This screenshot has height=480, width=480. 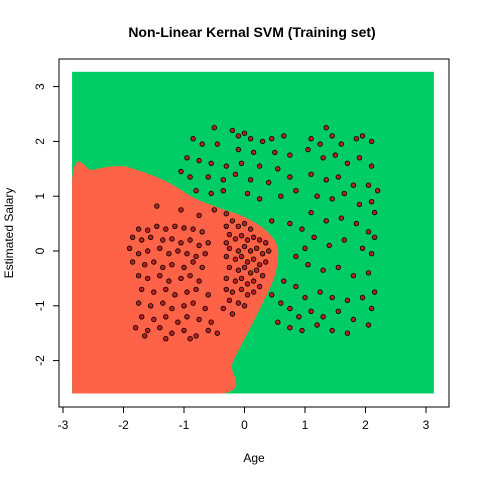 I want to click on y-tick-label: 1, so click(x=40, y=196).